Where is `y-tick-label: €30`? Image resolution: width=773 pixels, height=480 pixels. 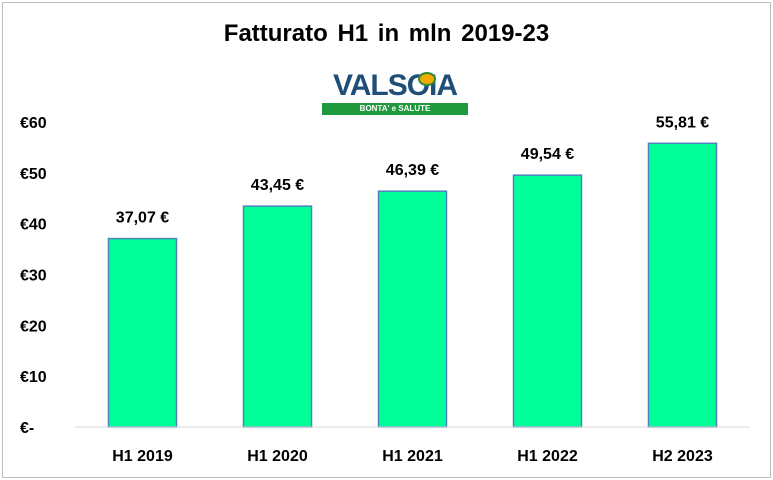 y-tick-label: €30 is located at coordinates (33, 276).